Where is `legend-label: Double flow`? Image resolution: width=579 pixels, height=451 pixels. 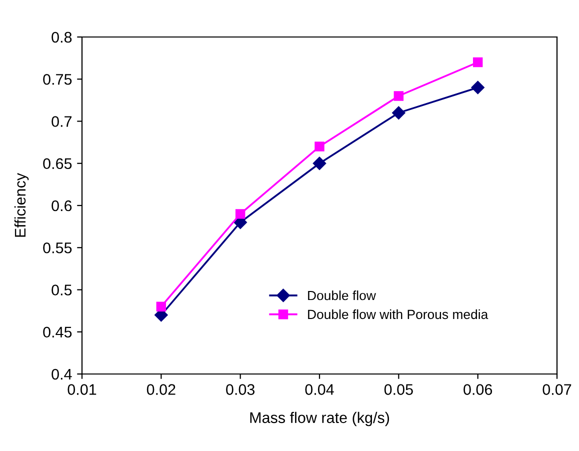 legend-label: Double flow is located at coordinates (342, 295).